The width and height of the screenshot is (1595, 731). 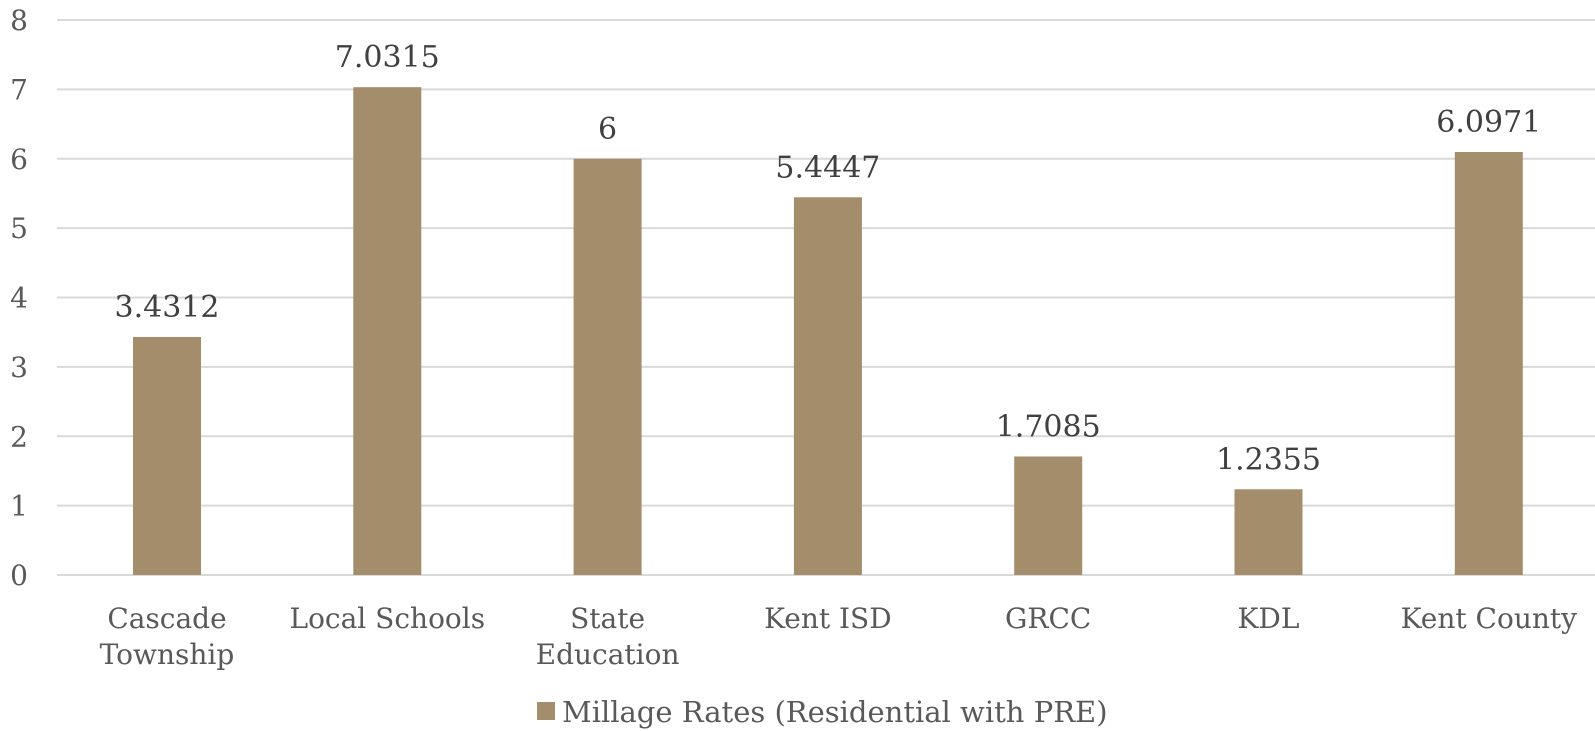 What do you see at coordinates (1048, 618) in the screenshot?
I see `x-category-label: GRCC` at bounding box center [1048, 618].